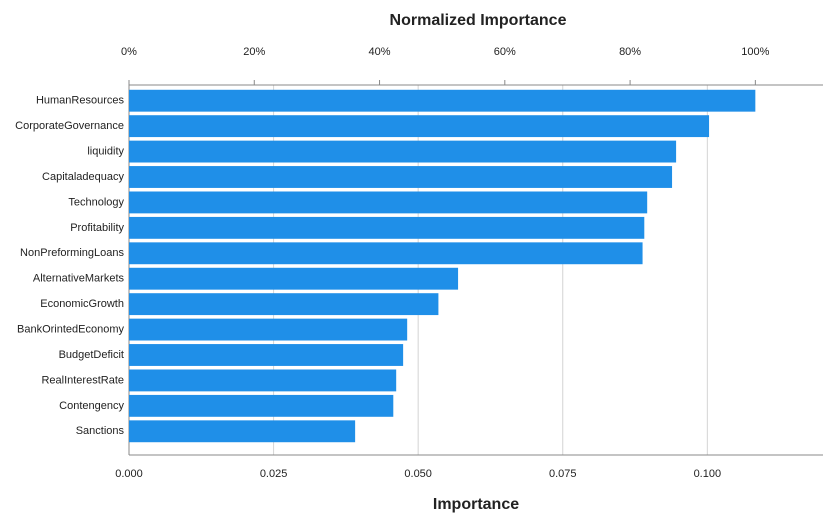 This screenshot has height=515, width=823. What do you see at coordinates (505, 52) in the screenshot?
I see `x2-tick-label: 60%` at bounding box center [505, 52].